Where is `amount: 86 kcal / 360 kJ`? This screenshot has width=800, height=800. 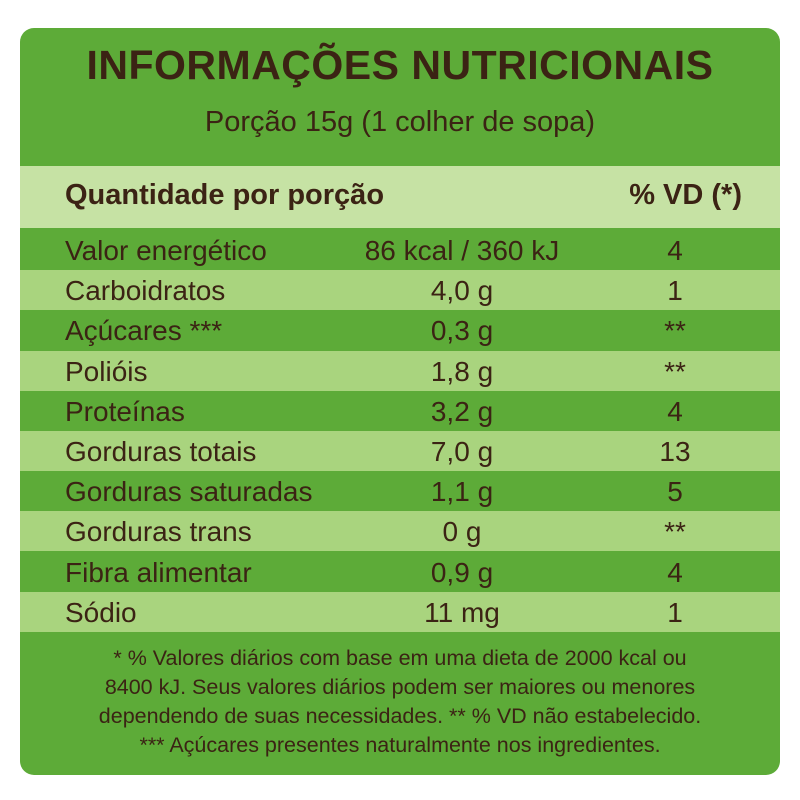
amount: 86 kcal / 360 kJ is located at coordinates (462, 250).